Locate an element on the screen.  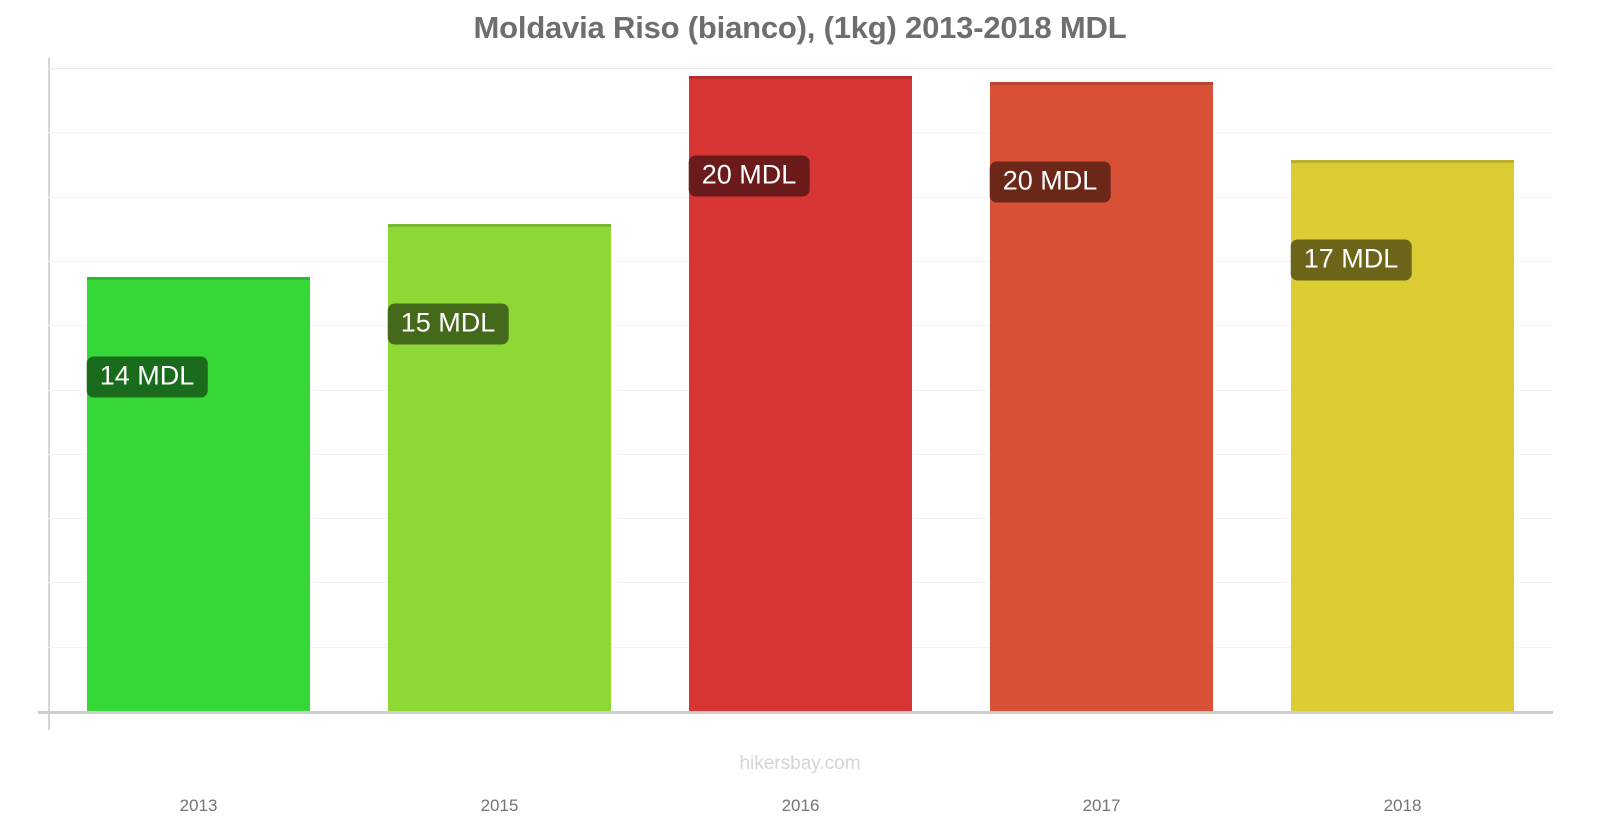
bar-value-label: 14 MDL is located at coordinates (147, 377).